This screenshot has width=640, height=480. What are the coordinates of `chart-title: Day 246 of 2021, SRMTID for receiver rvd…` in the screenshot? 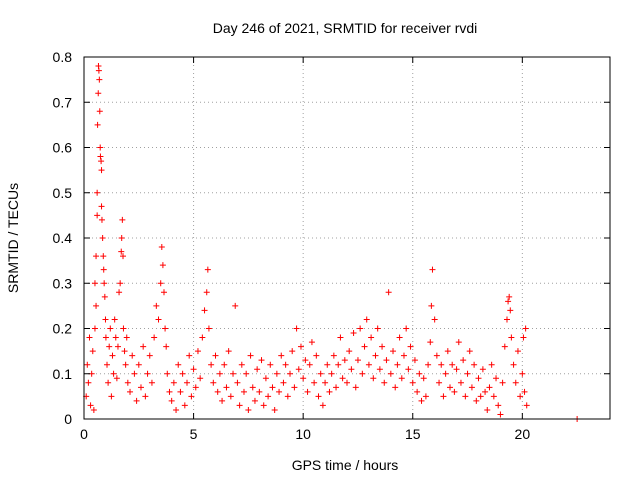 It's located at (345, 28).